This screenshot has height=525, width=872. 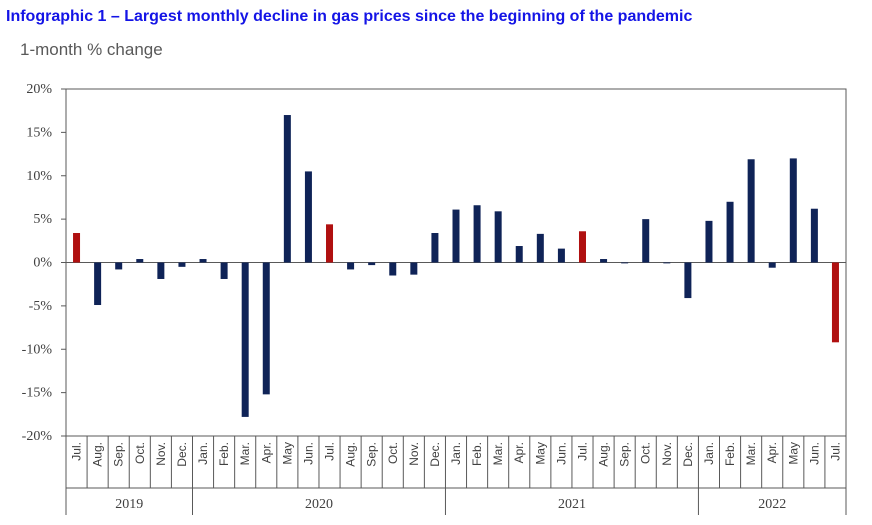 I want to click on y-tick-label: 20%, so click(x=39, y=89).